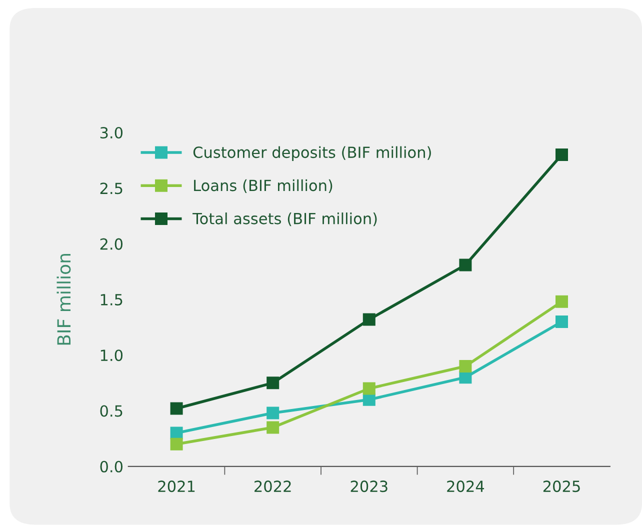  What do you see at coordinates (284, 219) in the screenshot?
I see `legend-label: Total assets (BIF million)` at bounding box center [284, 219].